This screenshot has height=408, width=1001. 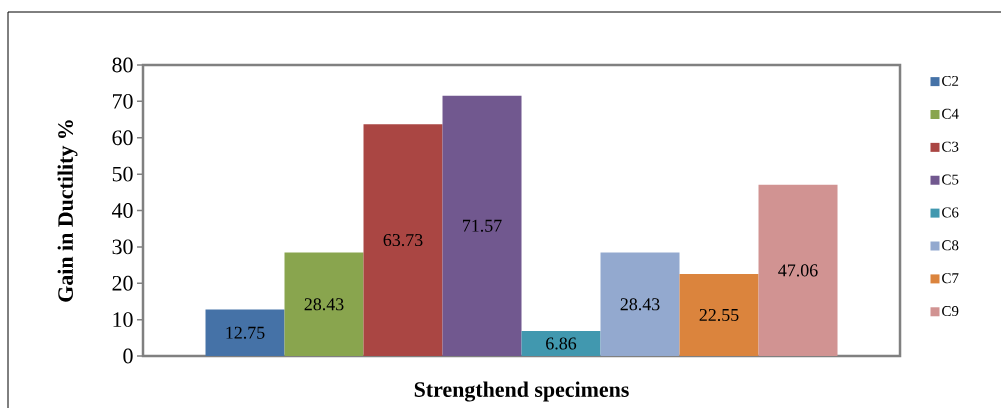 What do you see at coordinates (122, 174) in the screenshot?
I see `y-tick-label: 50` at bounding box center [122, 174].